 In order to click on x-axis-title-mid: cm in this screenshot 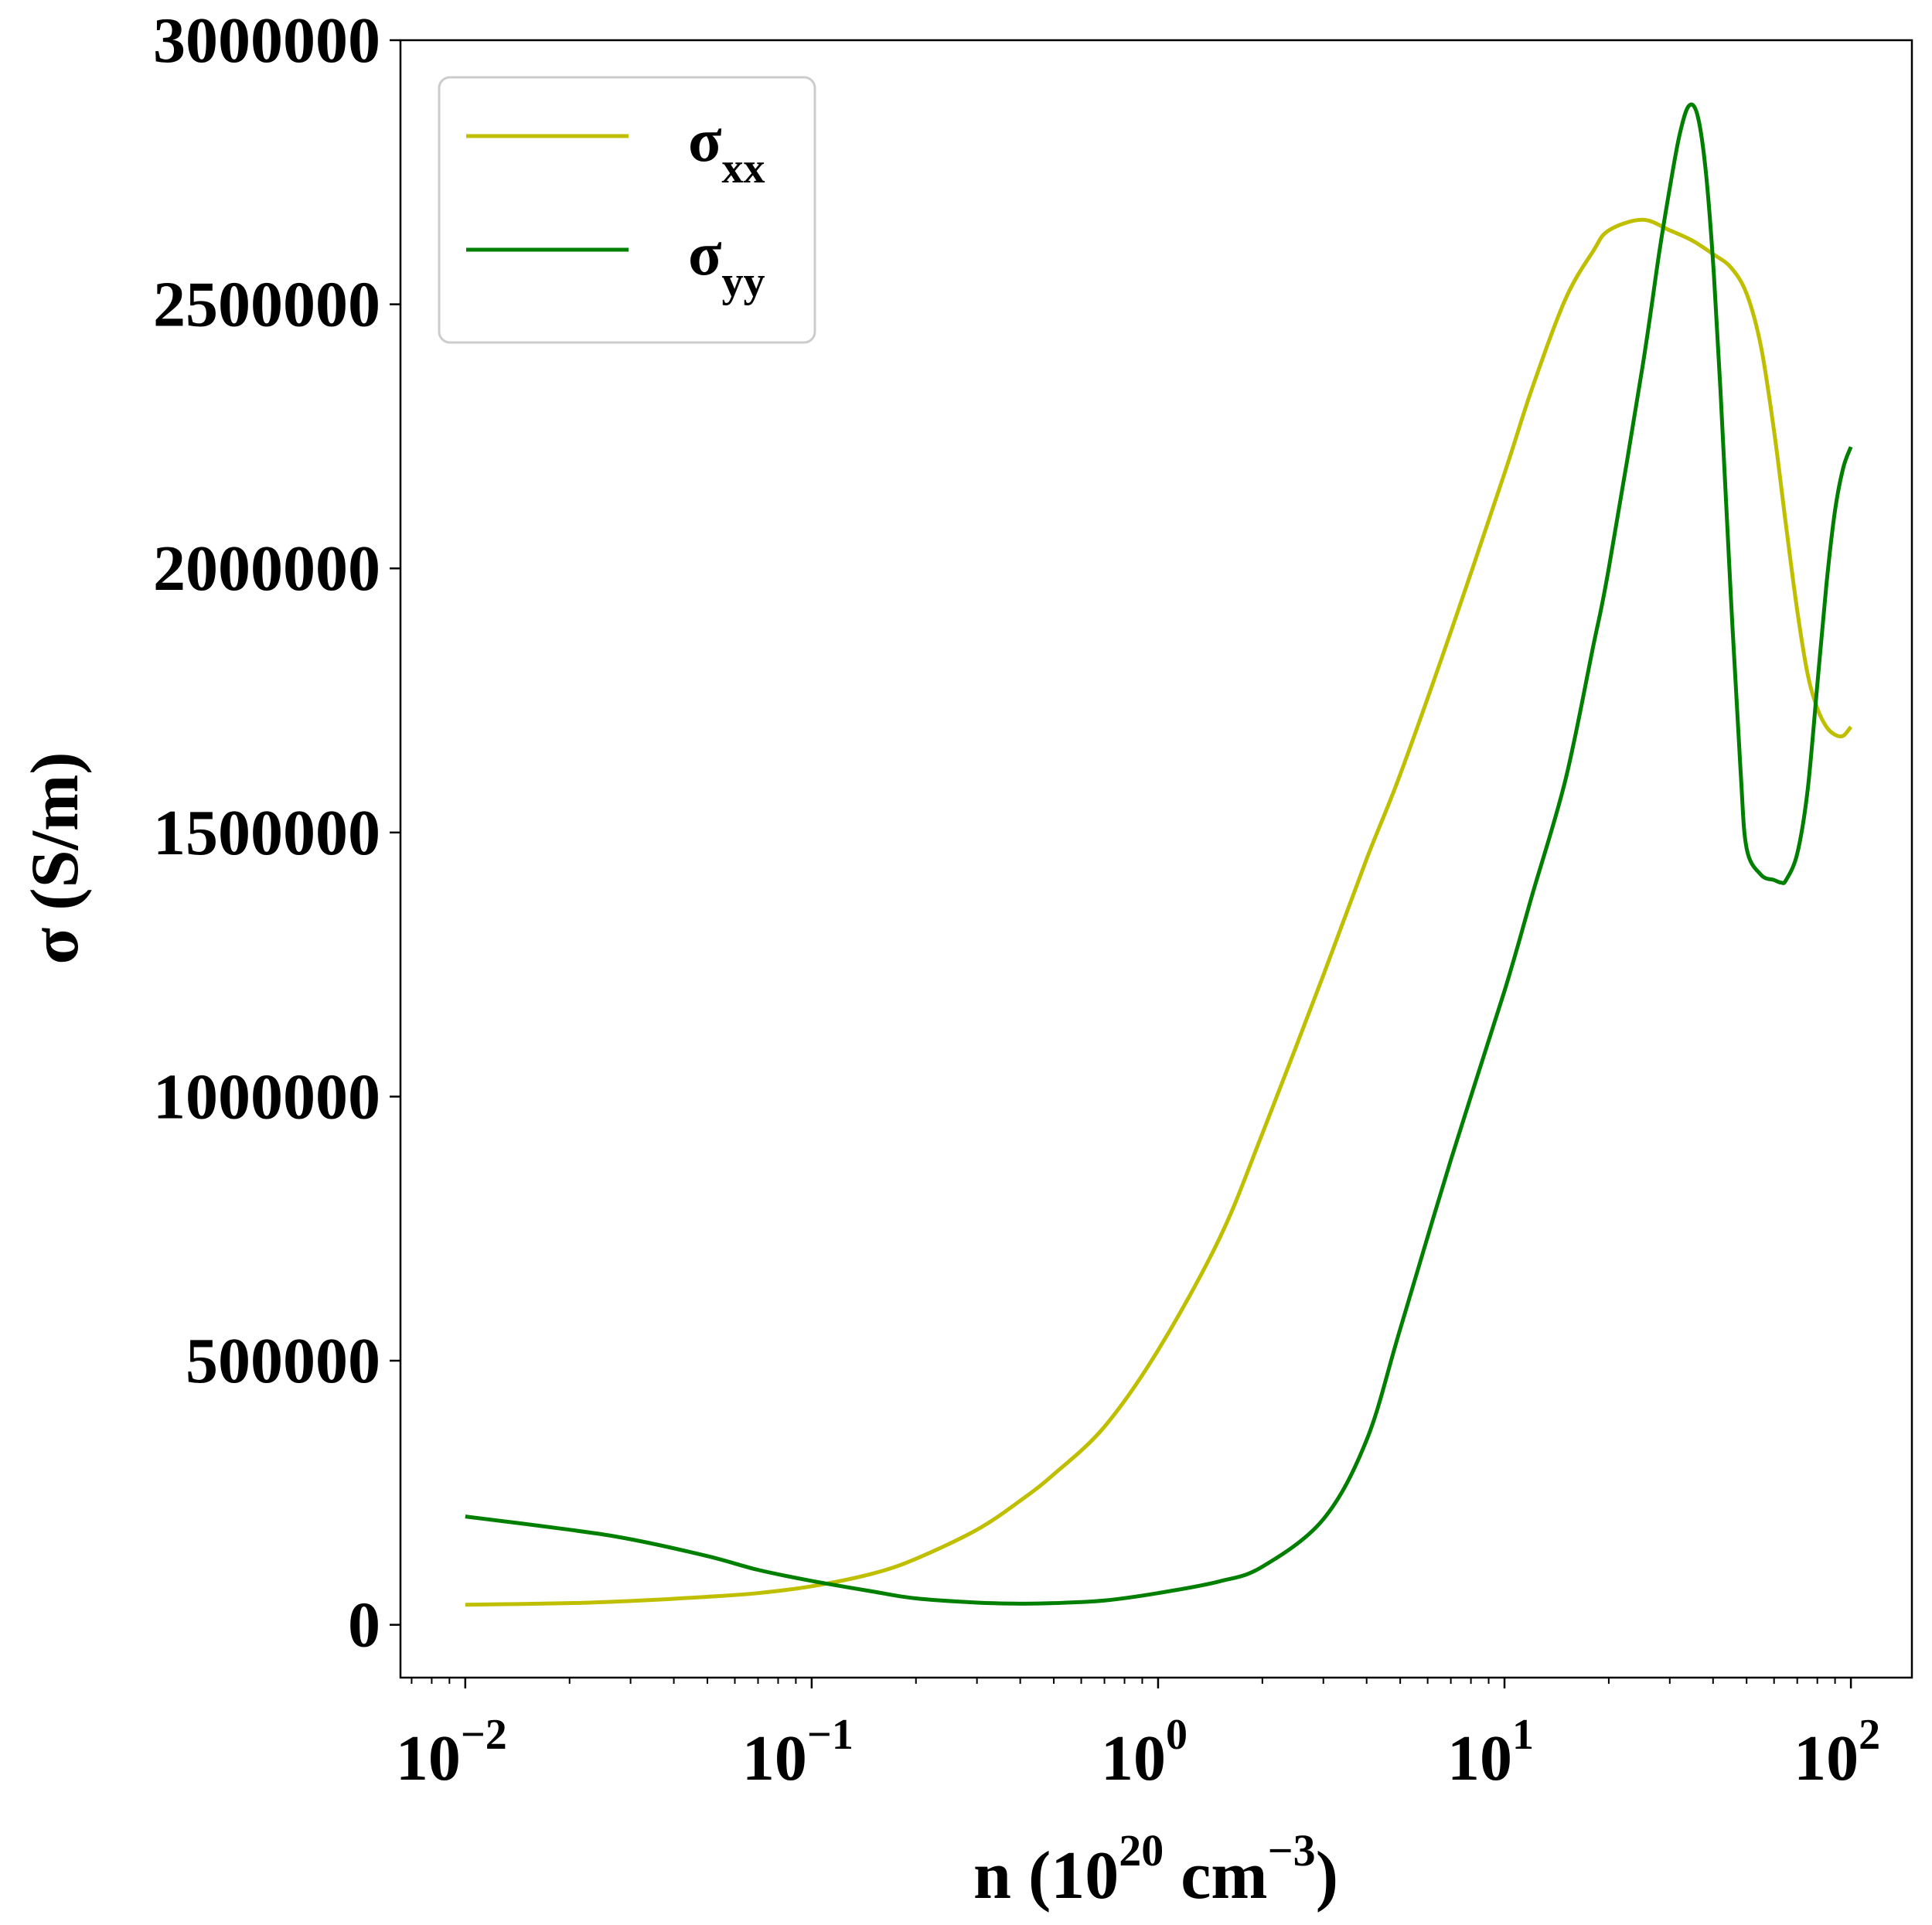, I will do `click(1215, 1875)`.